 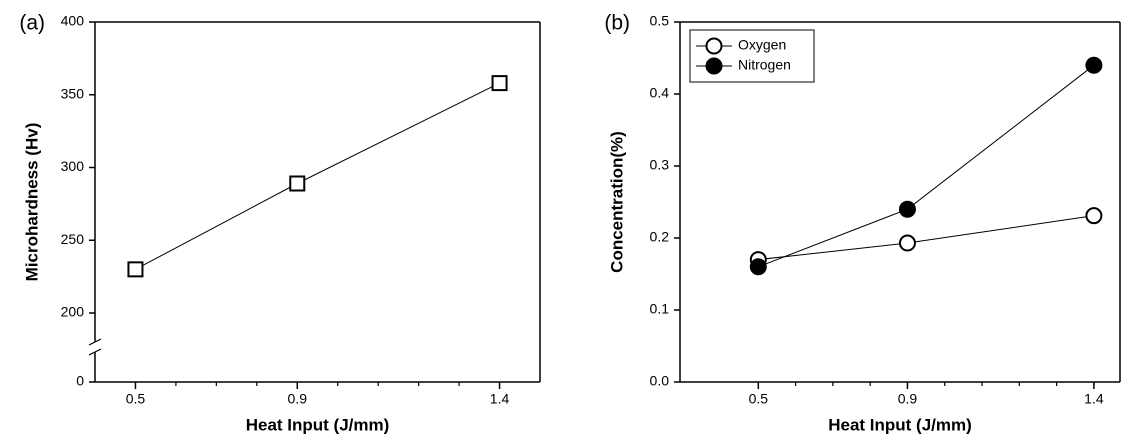 What do you see at coordinates (80, 381) in the screenshot?
I see `y-tick-label: 0` at bounding box center [80, 381].